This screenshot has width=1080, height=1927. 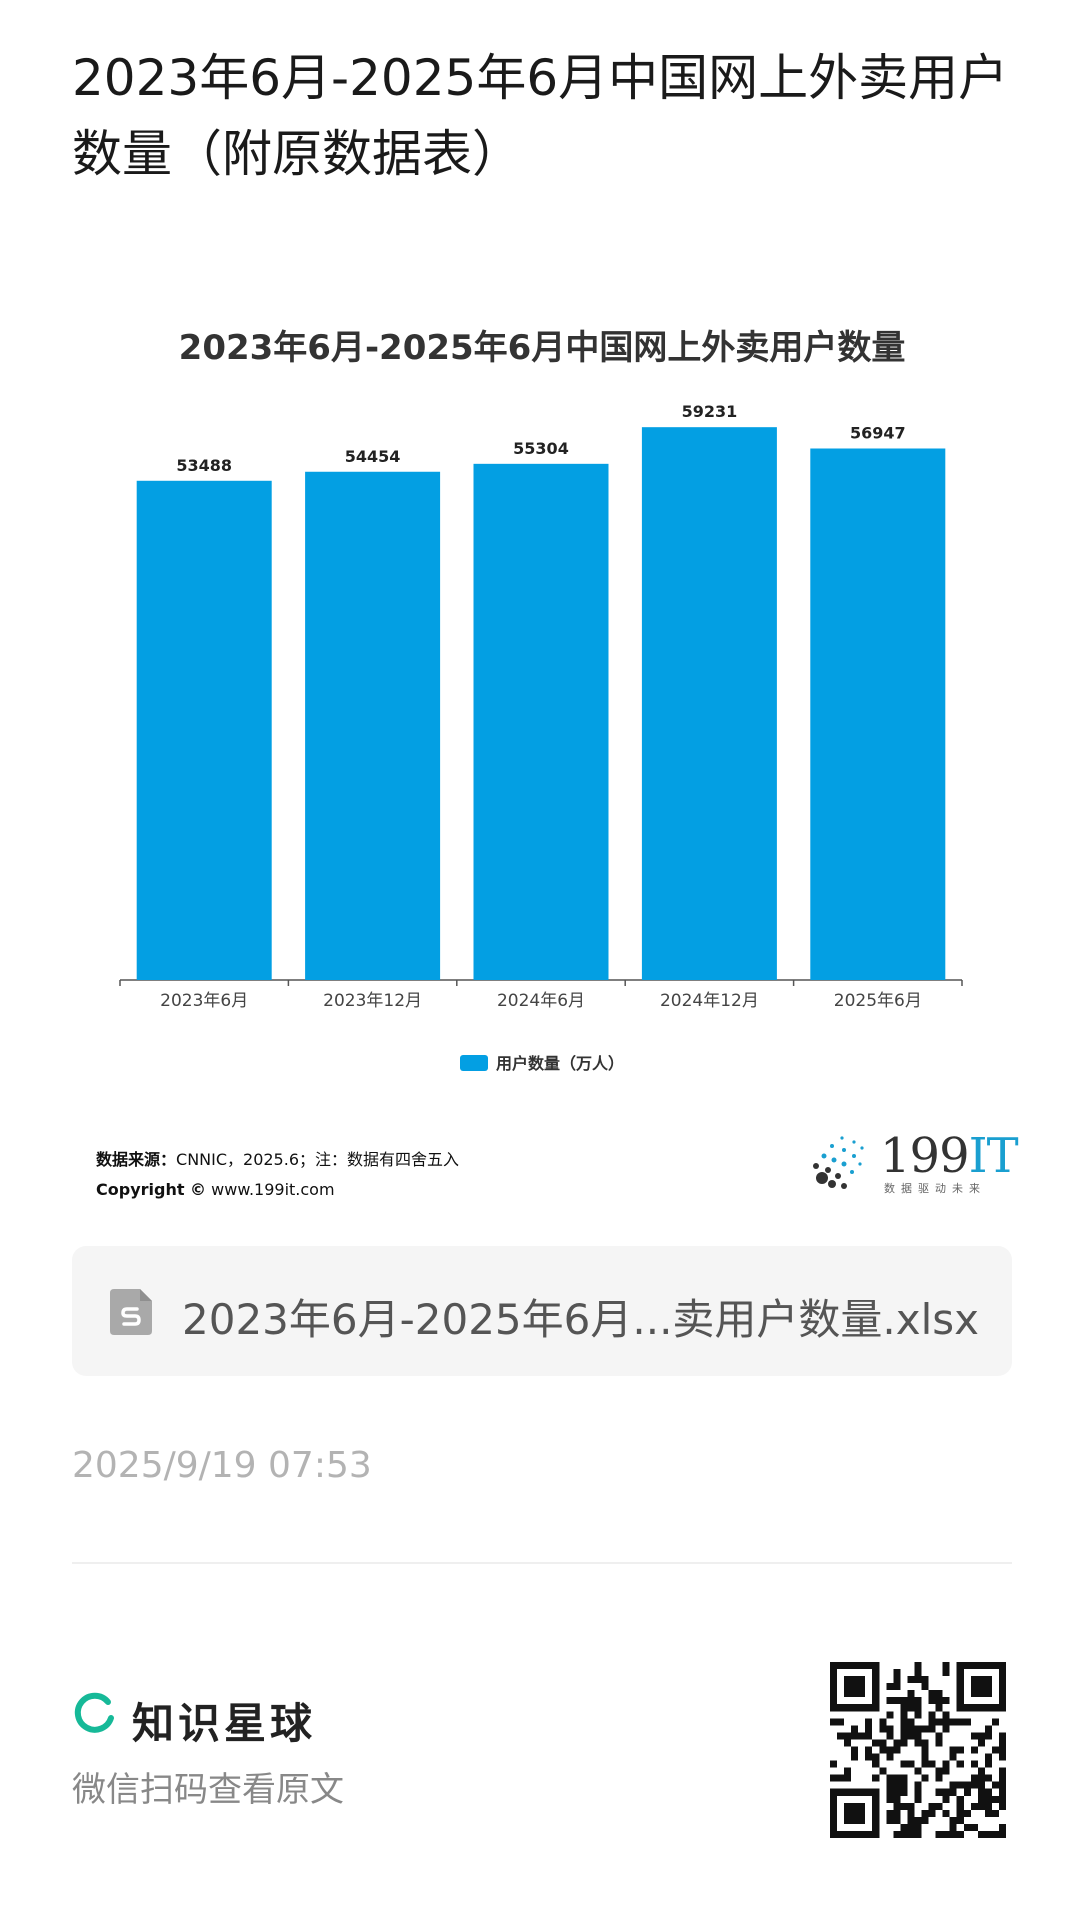 What do you see at coordinates (318, 1159) in the screenshot?
I see `source-text: CNNIC，2025.6；注：数据有四舍五入` at bounding box center [318, 1159].